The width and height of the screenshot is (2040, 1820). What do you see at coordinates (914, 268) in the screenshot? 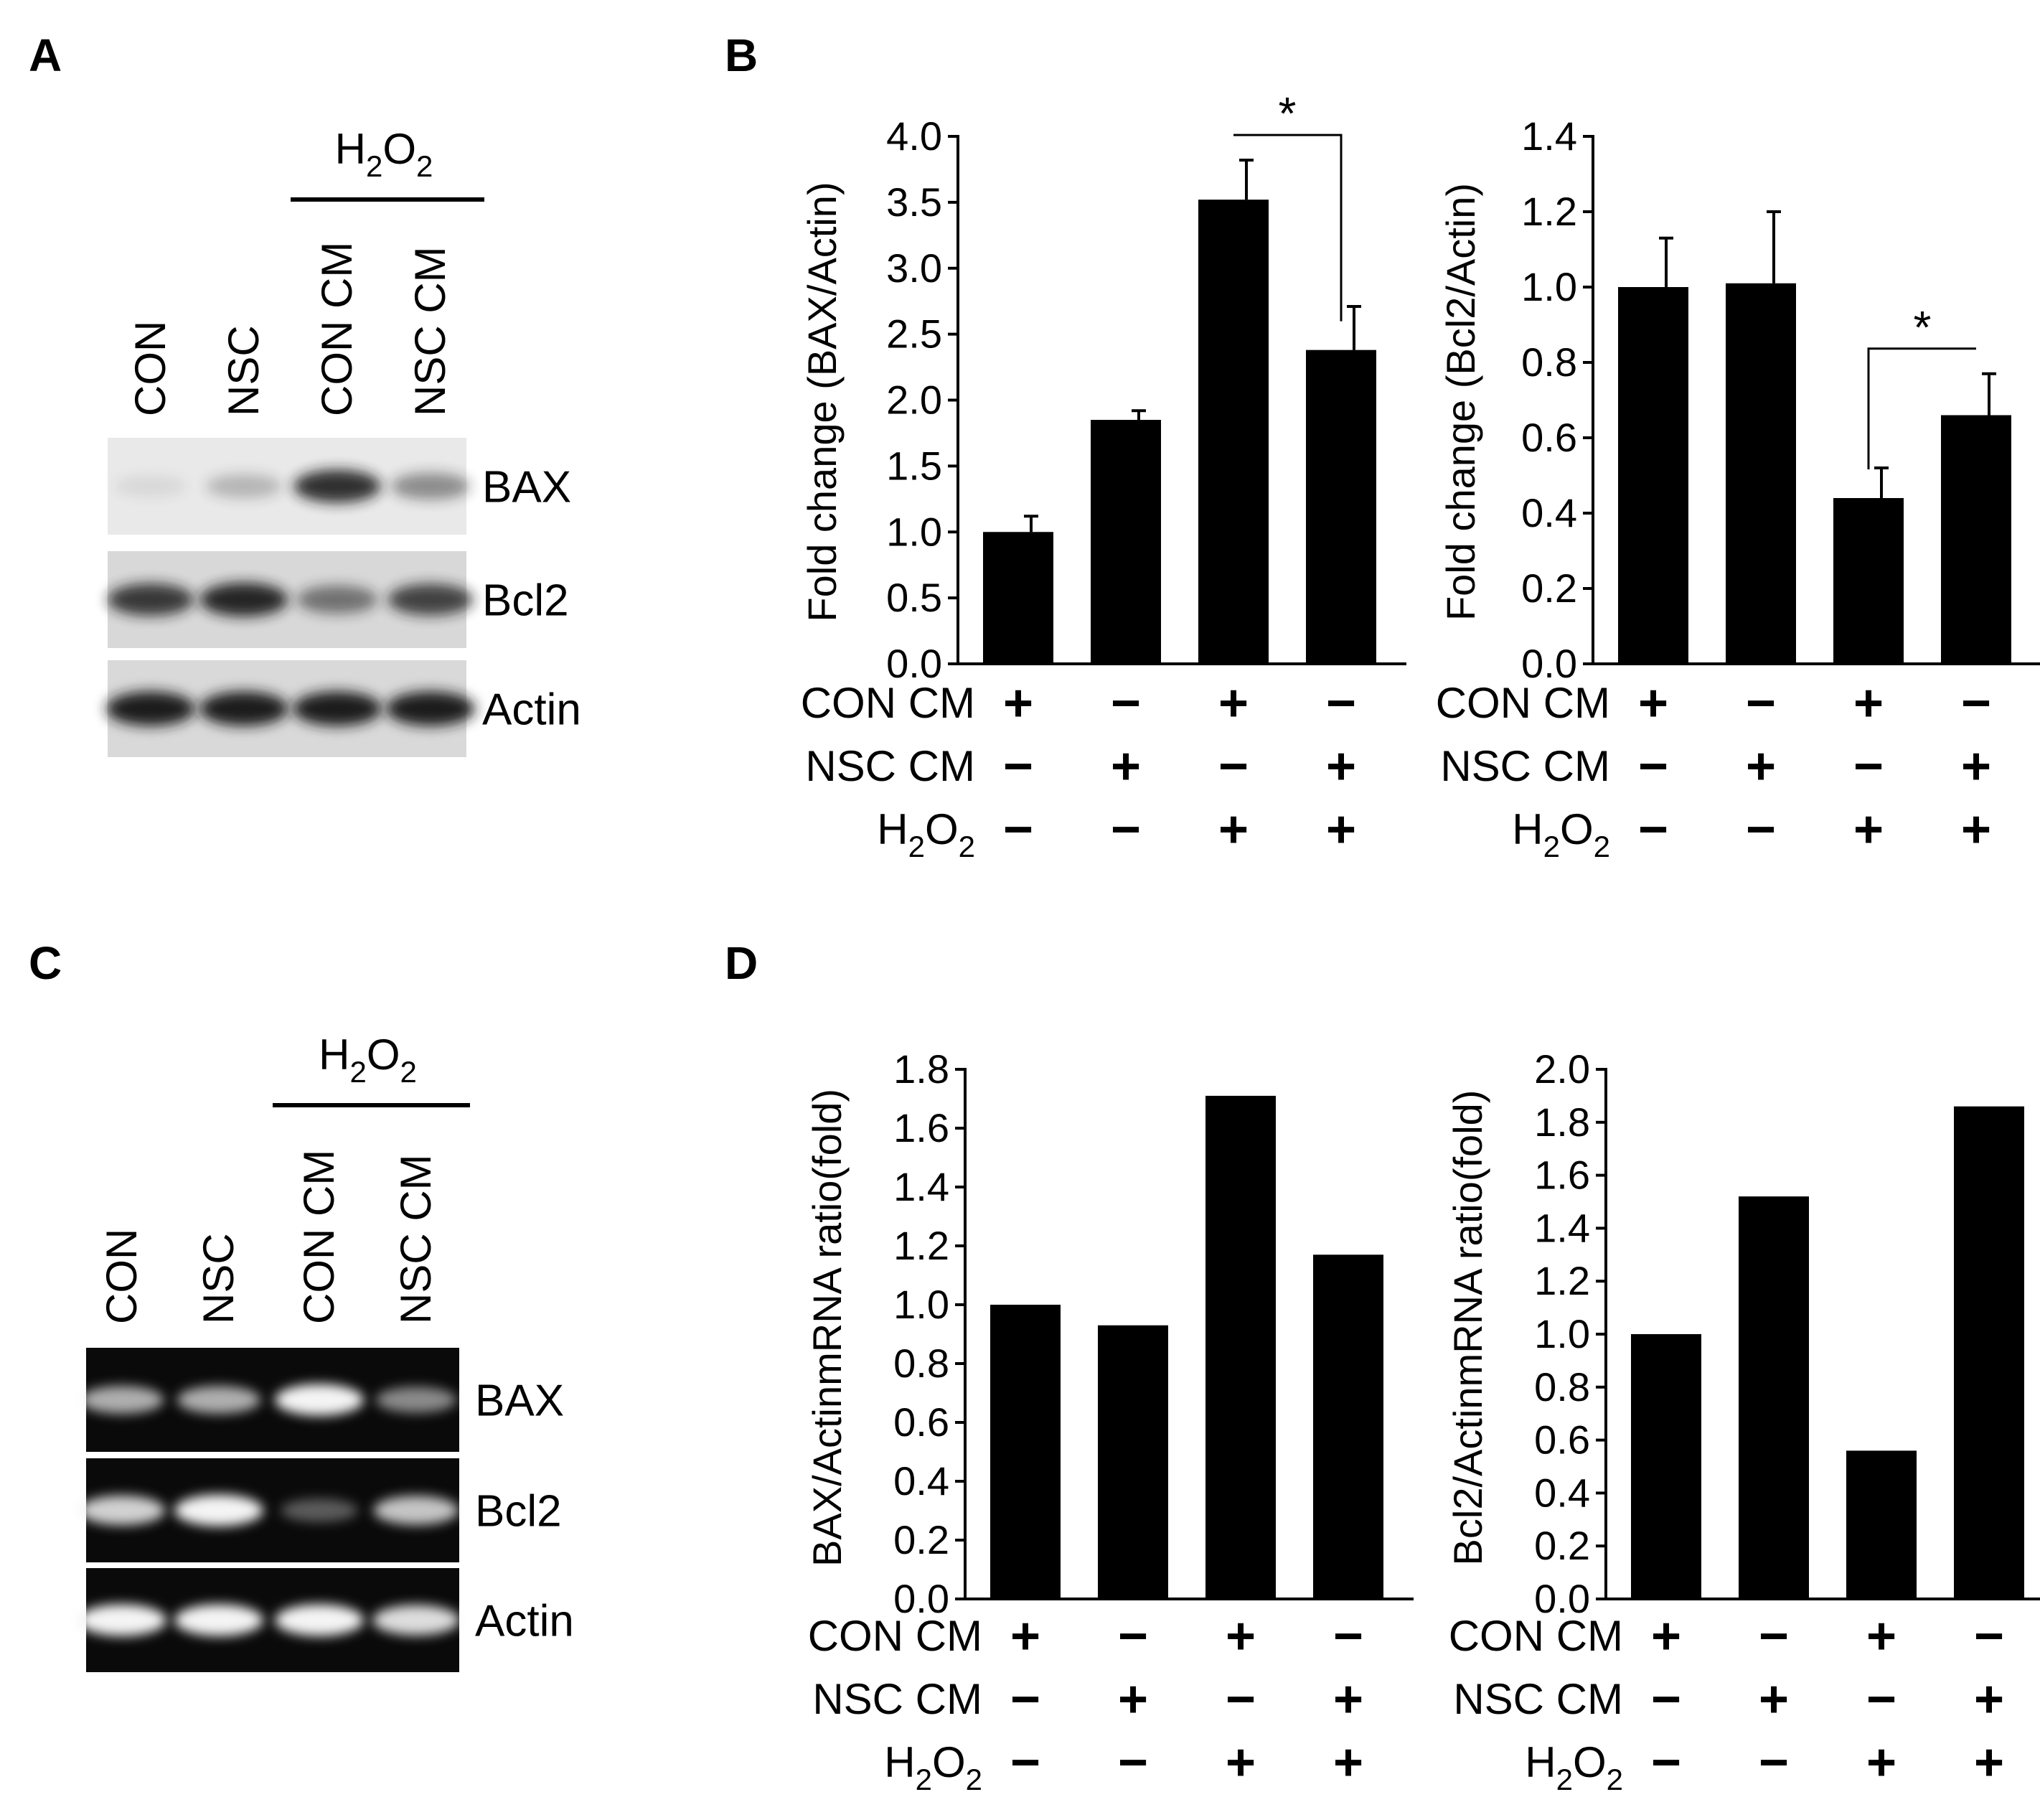
I see `y-tick-label: 3.0` at bounding box center [914, 268].